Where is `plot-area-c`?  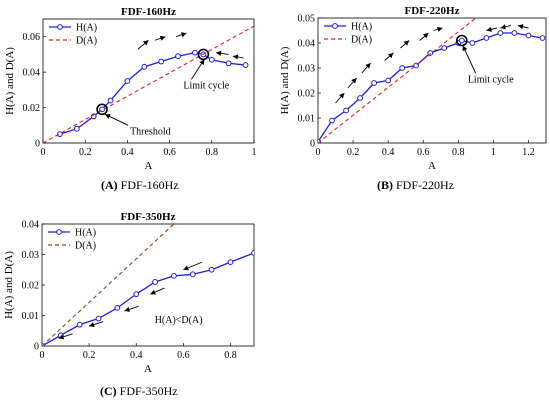
plot-area-c is located at coordinates (148, 285).